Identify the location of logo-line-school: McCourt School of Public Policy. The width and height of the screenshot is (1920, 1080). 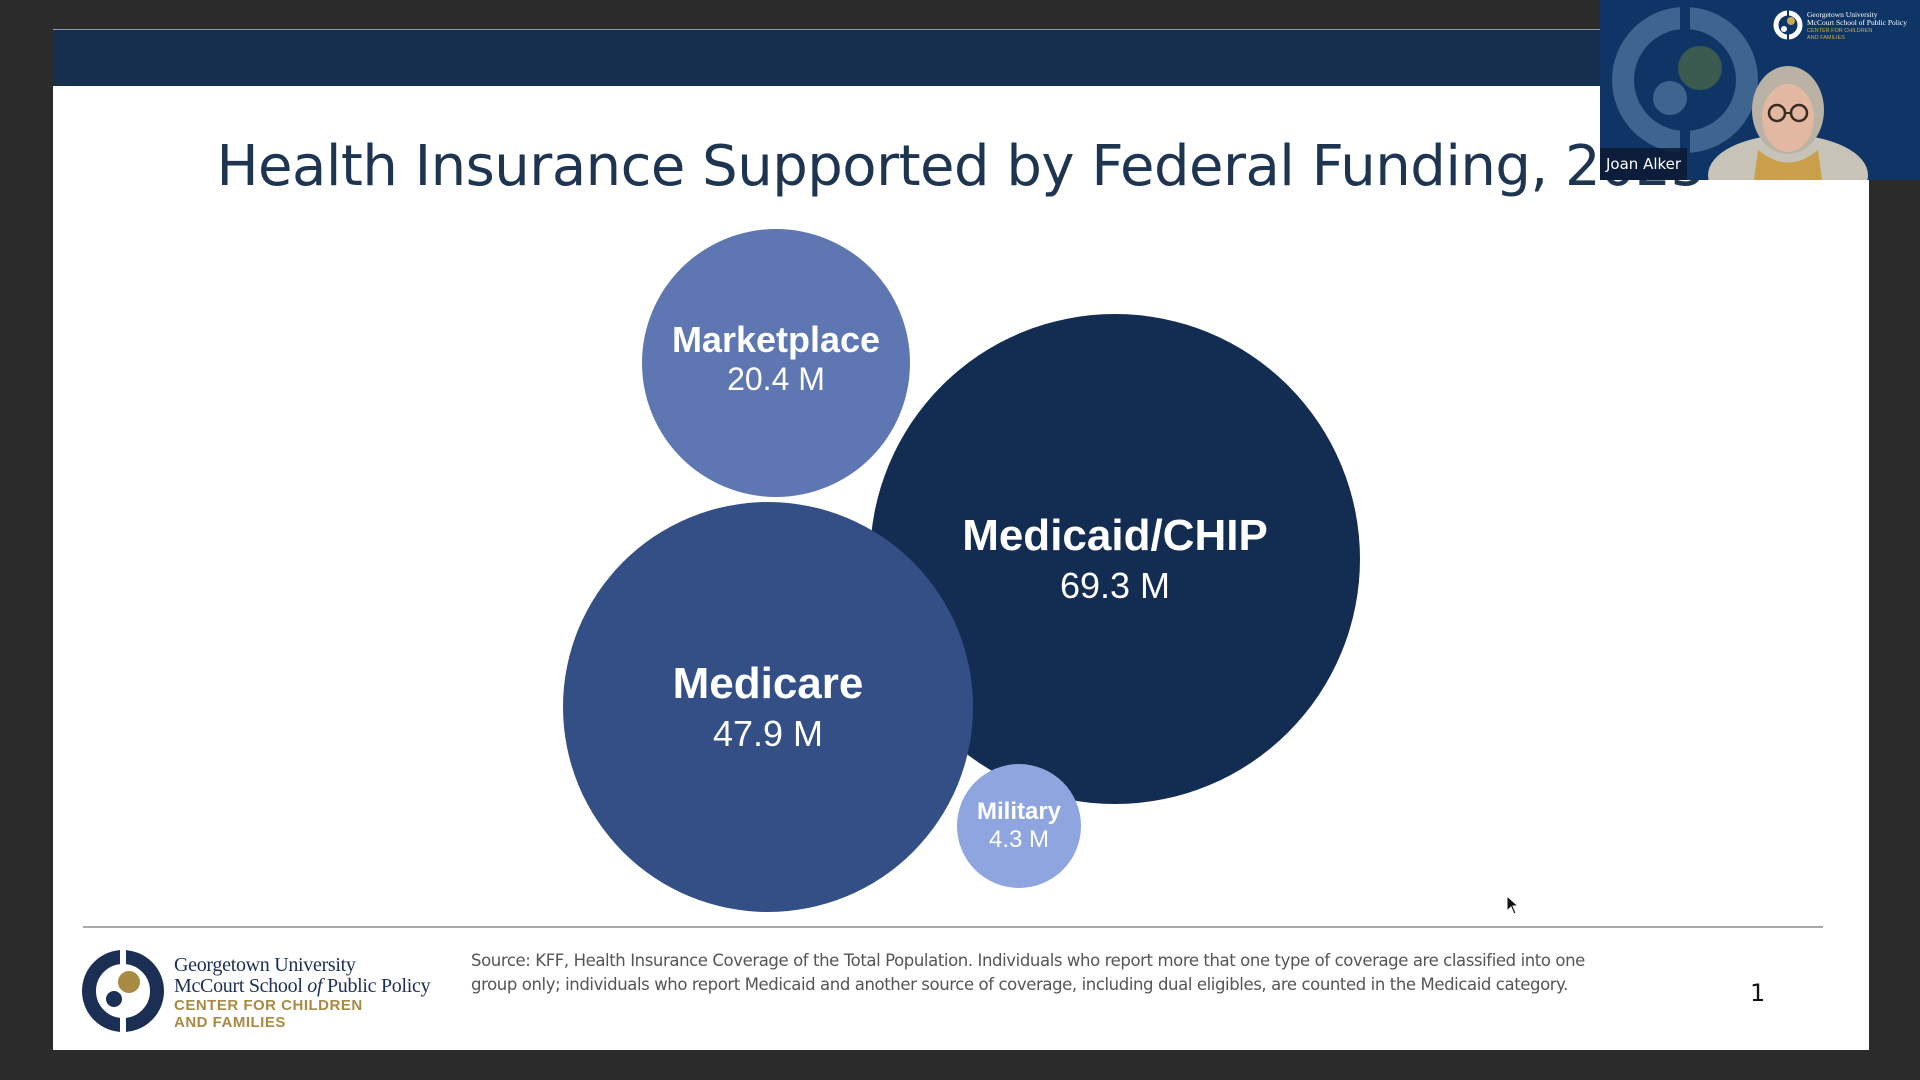
(302, 986).